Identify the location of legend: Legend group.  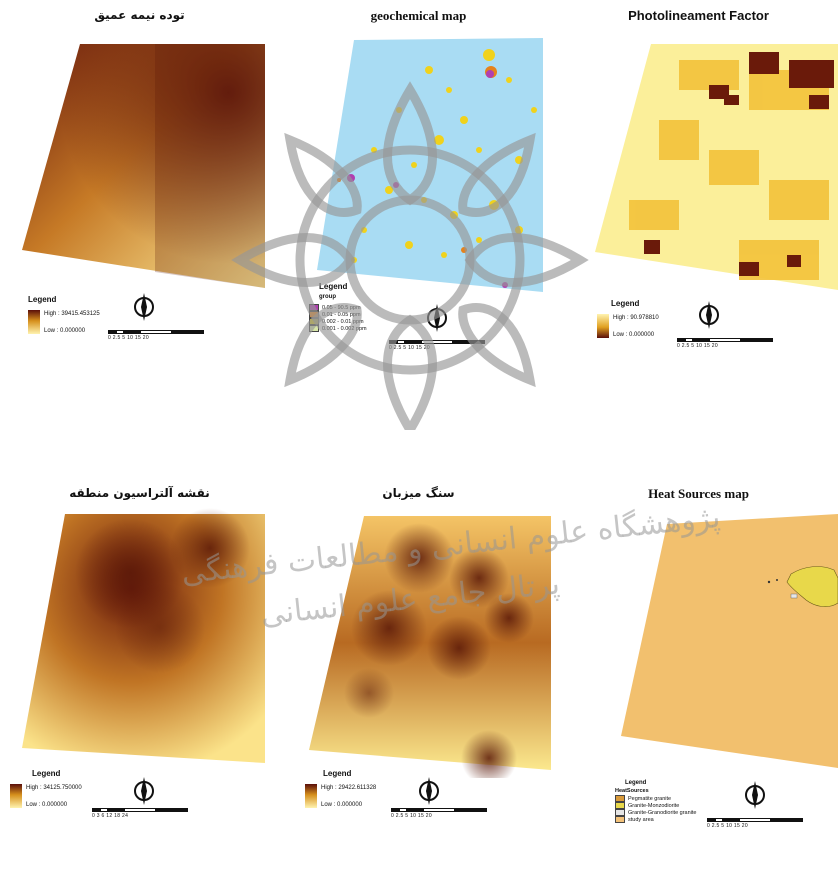
(333, 291).